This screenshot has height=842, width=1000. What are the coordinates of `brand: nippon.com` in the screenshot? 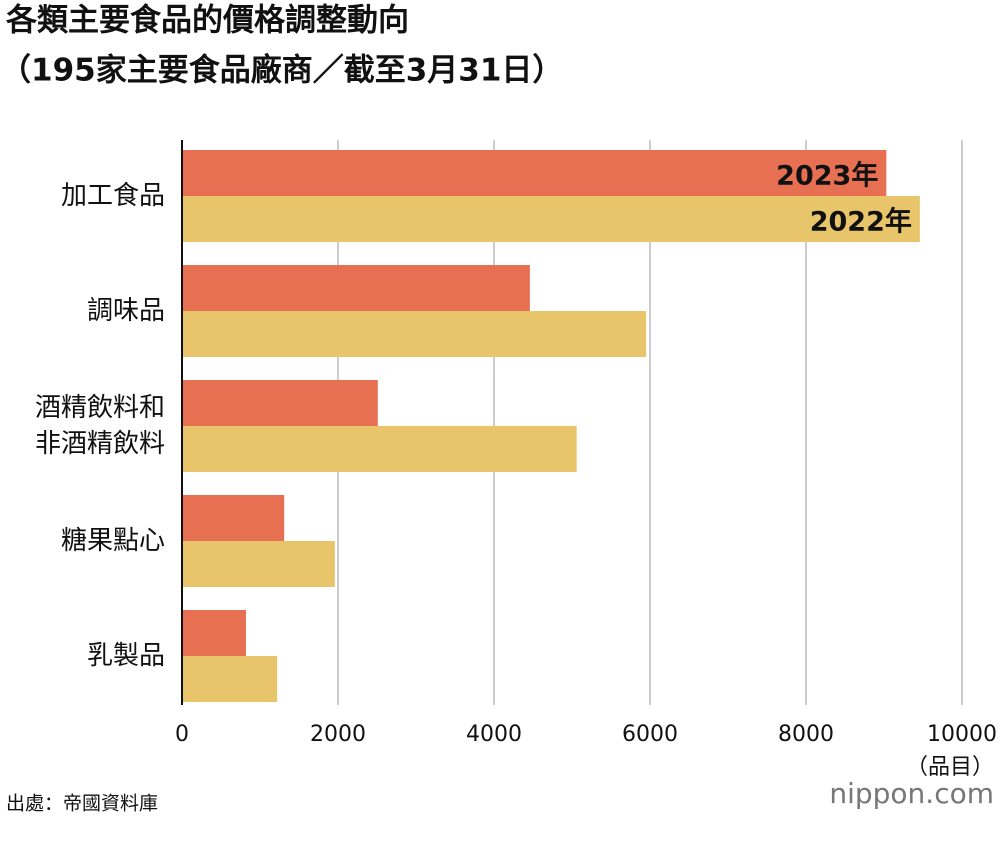 It's located at (911, 793).